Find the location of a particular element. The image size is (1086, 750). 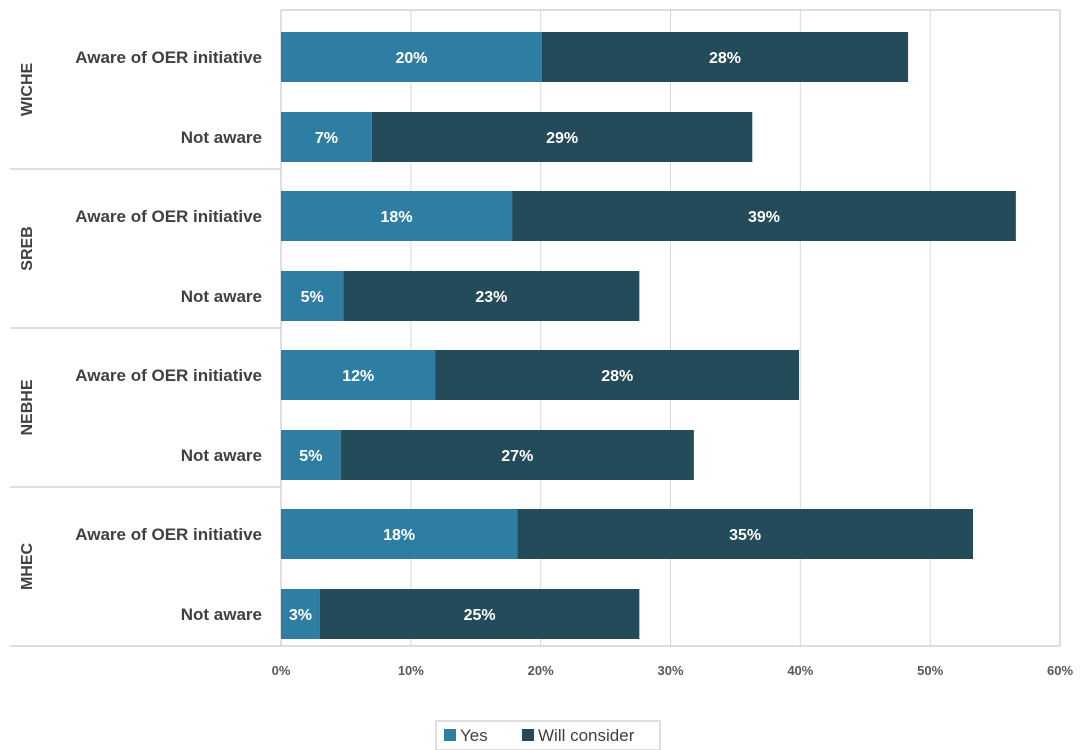

data-label: 12% is located at coordinates (358, 376).